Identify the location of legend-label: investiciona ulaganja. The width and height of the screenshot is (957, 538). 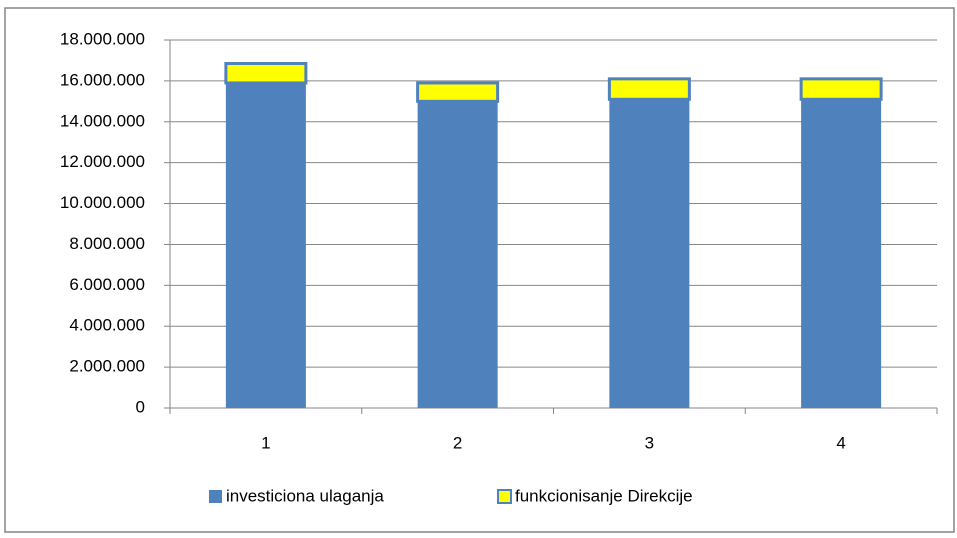
(305, 495).